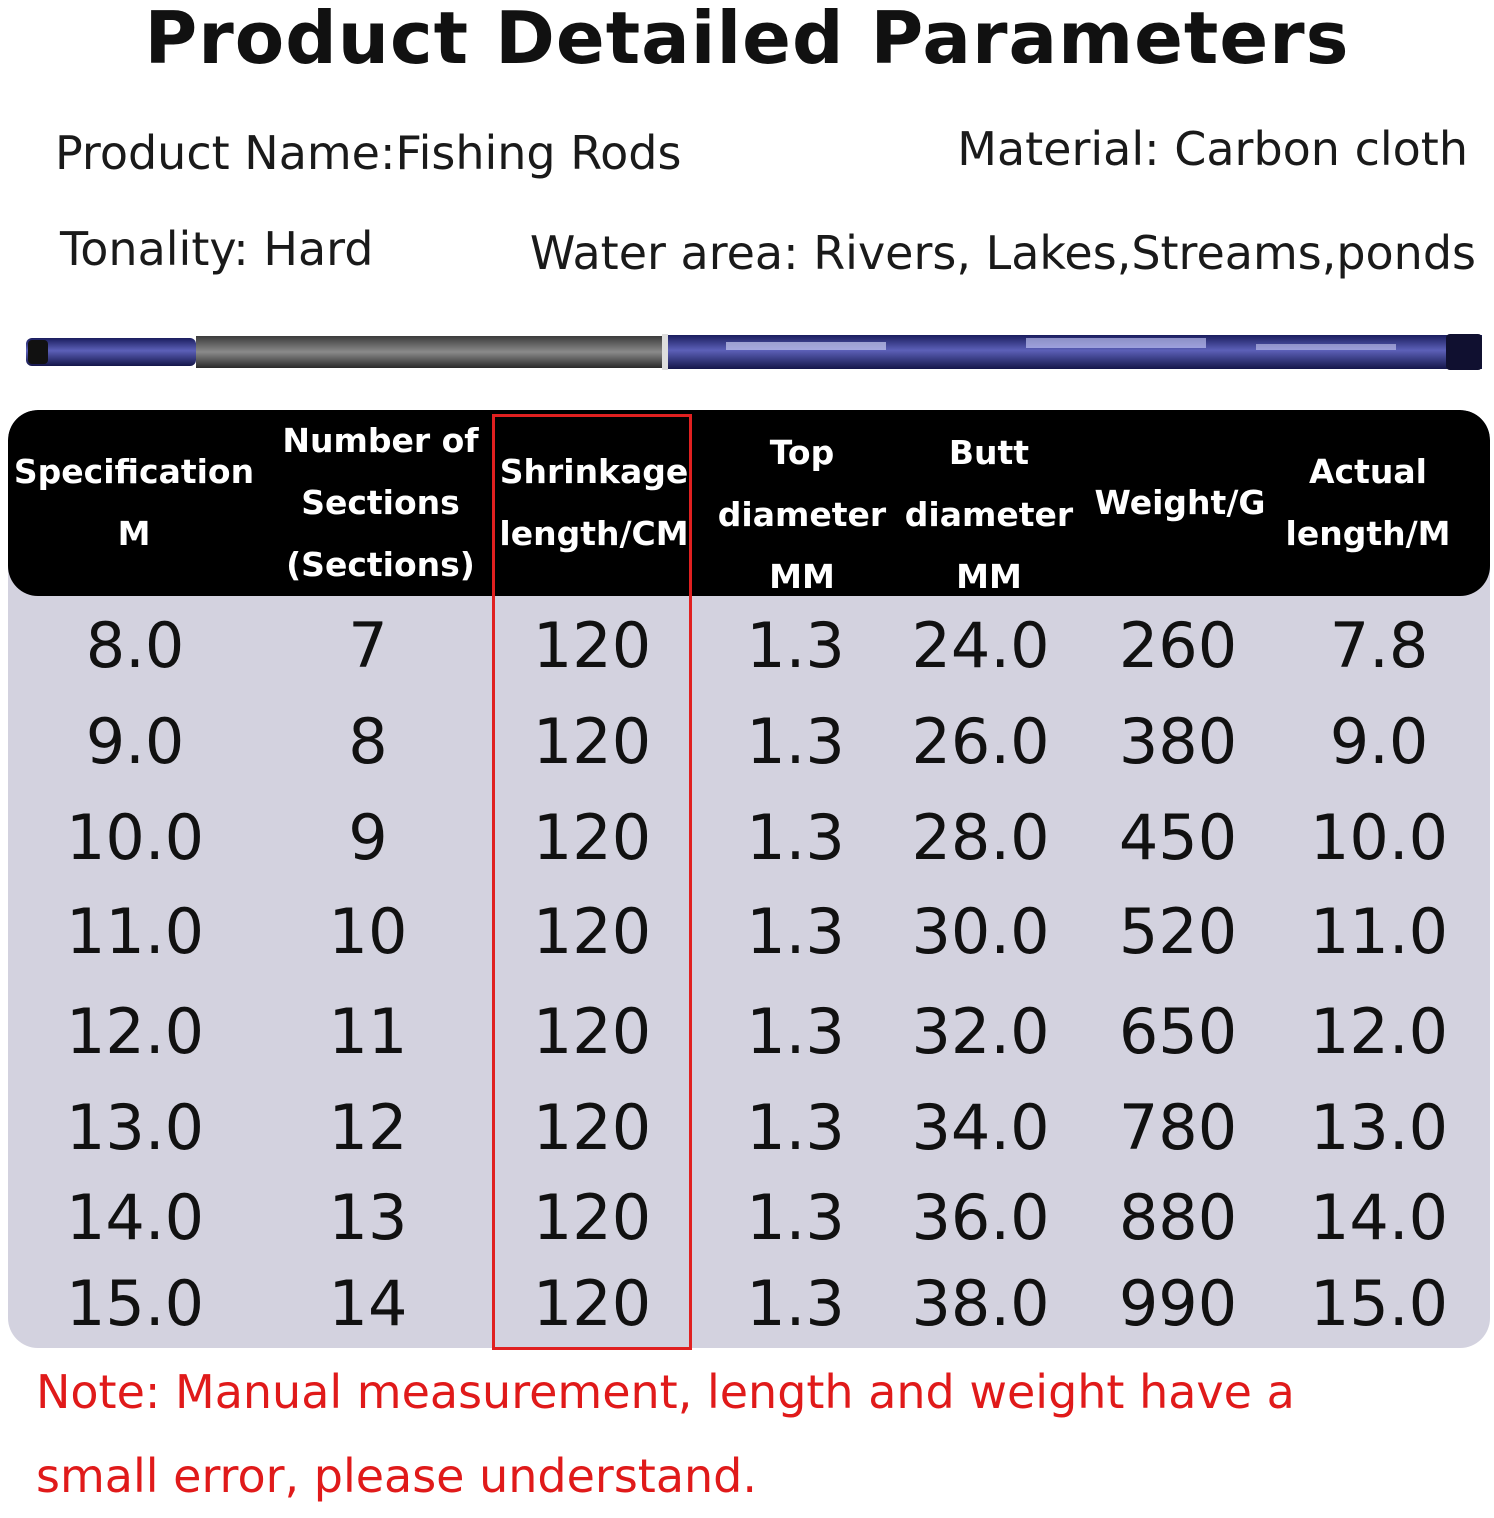  What do you see at coordinates (368, 1127) in the screenshot?
I see `cell-sections: 12` at bounding box center [368, 1127].